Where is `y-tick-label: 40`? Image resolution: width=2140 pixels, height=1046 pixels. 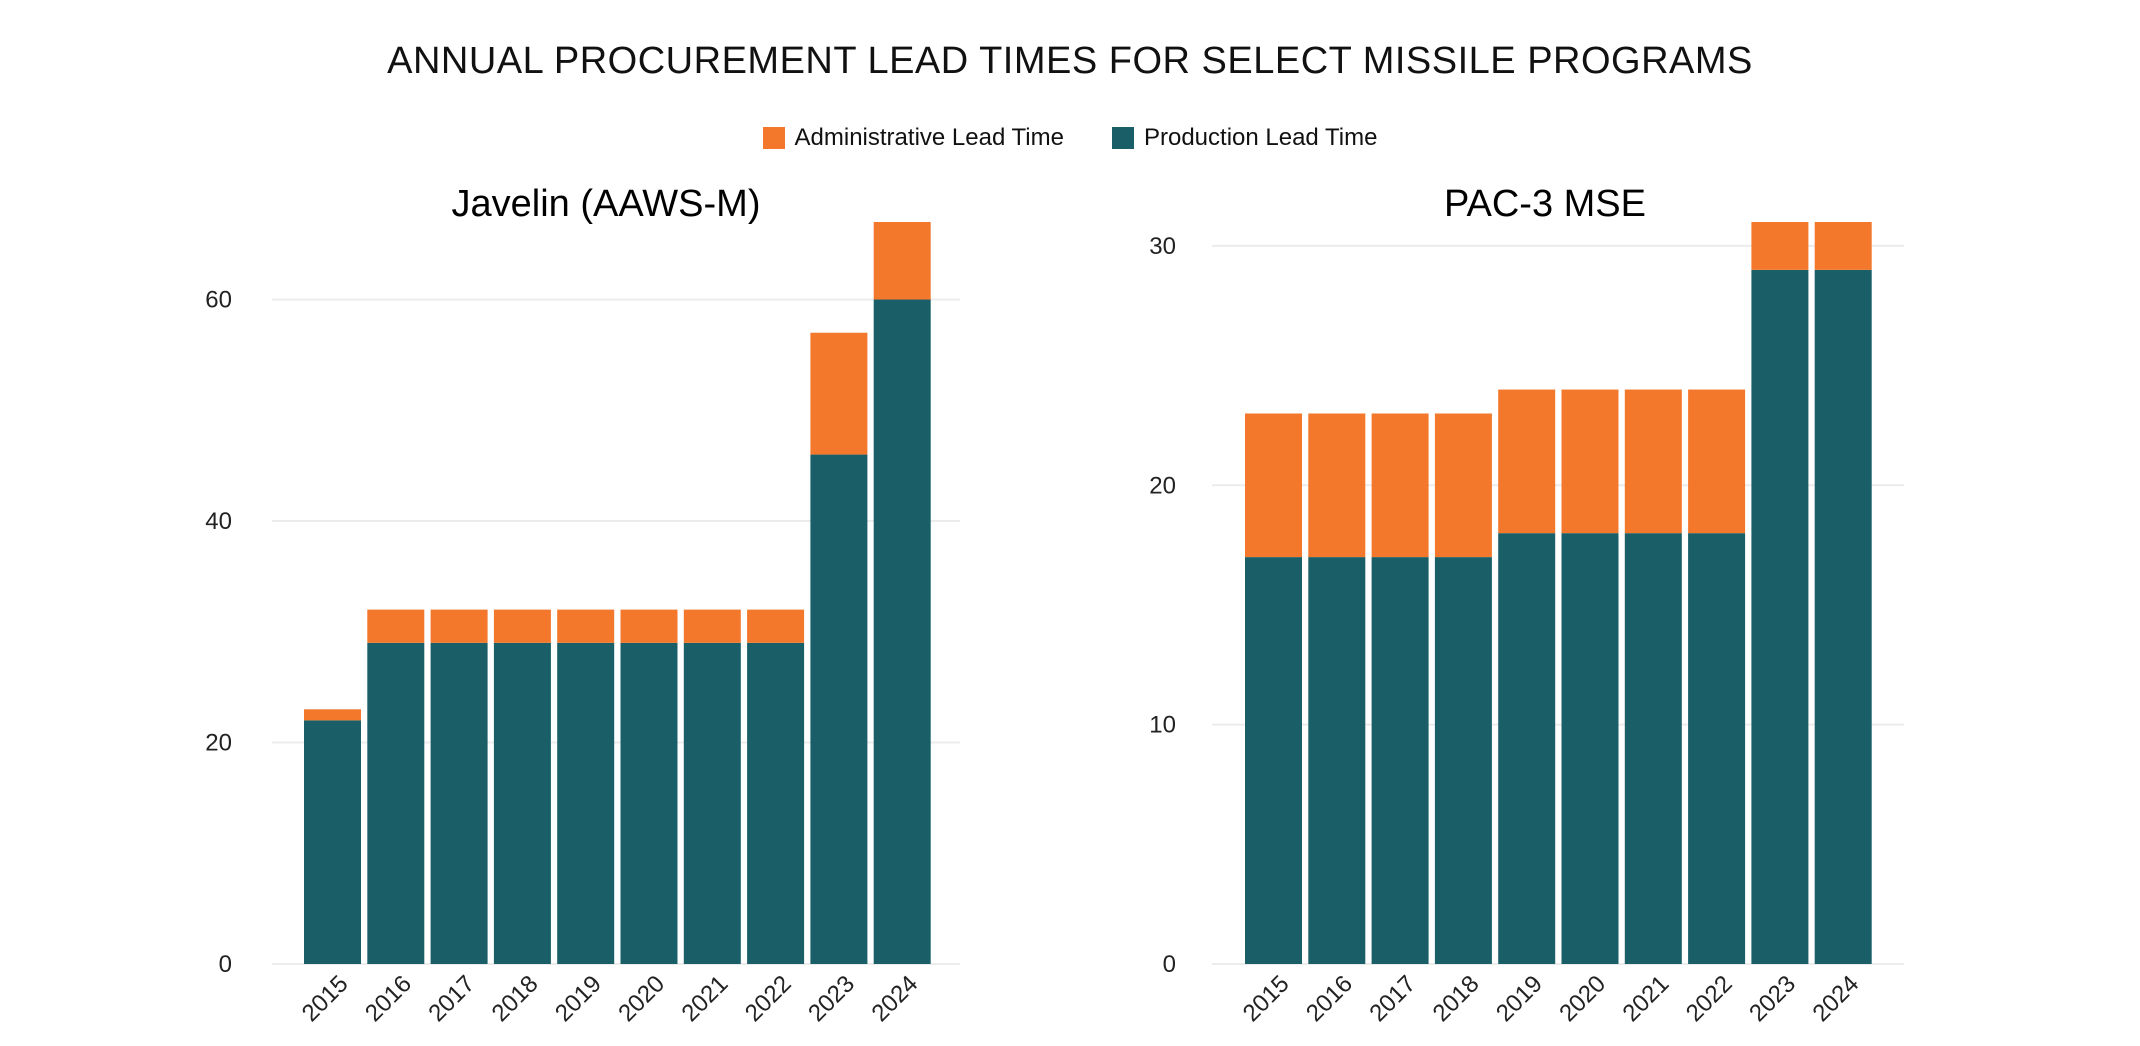
y-tick-label: 40 is located at coordinates (218, 521).